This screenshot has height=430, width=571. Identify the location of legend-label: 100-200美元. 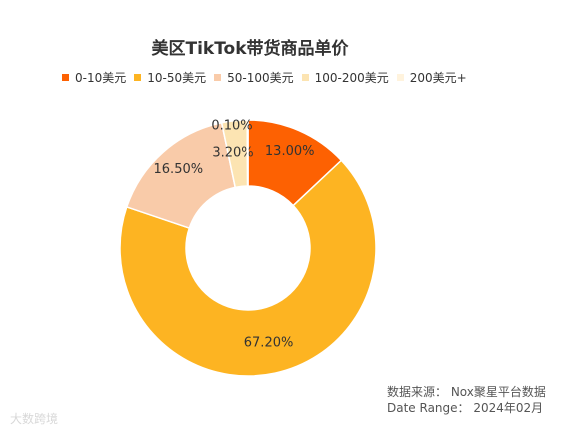
(351, 77).